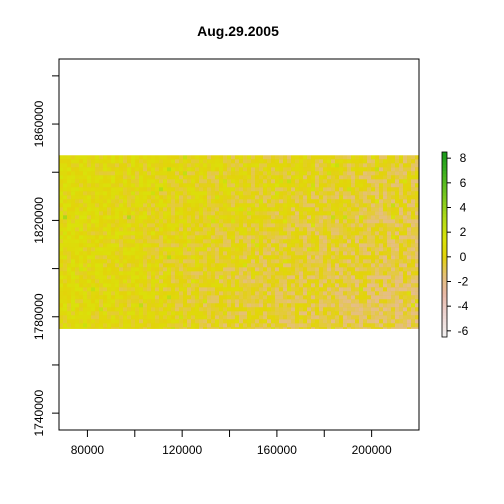  What do you see at coordinates (39, 123) in the screenshot?
I see `y-tick-label: 1860000` at bounding box center [39, 123].